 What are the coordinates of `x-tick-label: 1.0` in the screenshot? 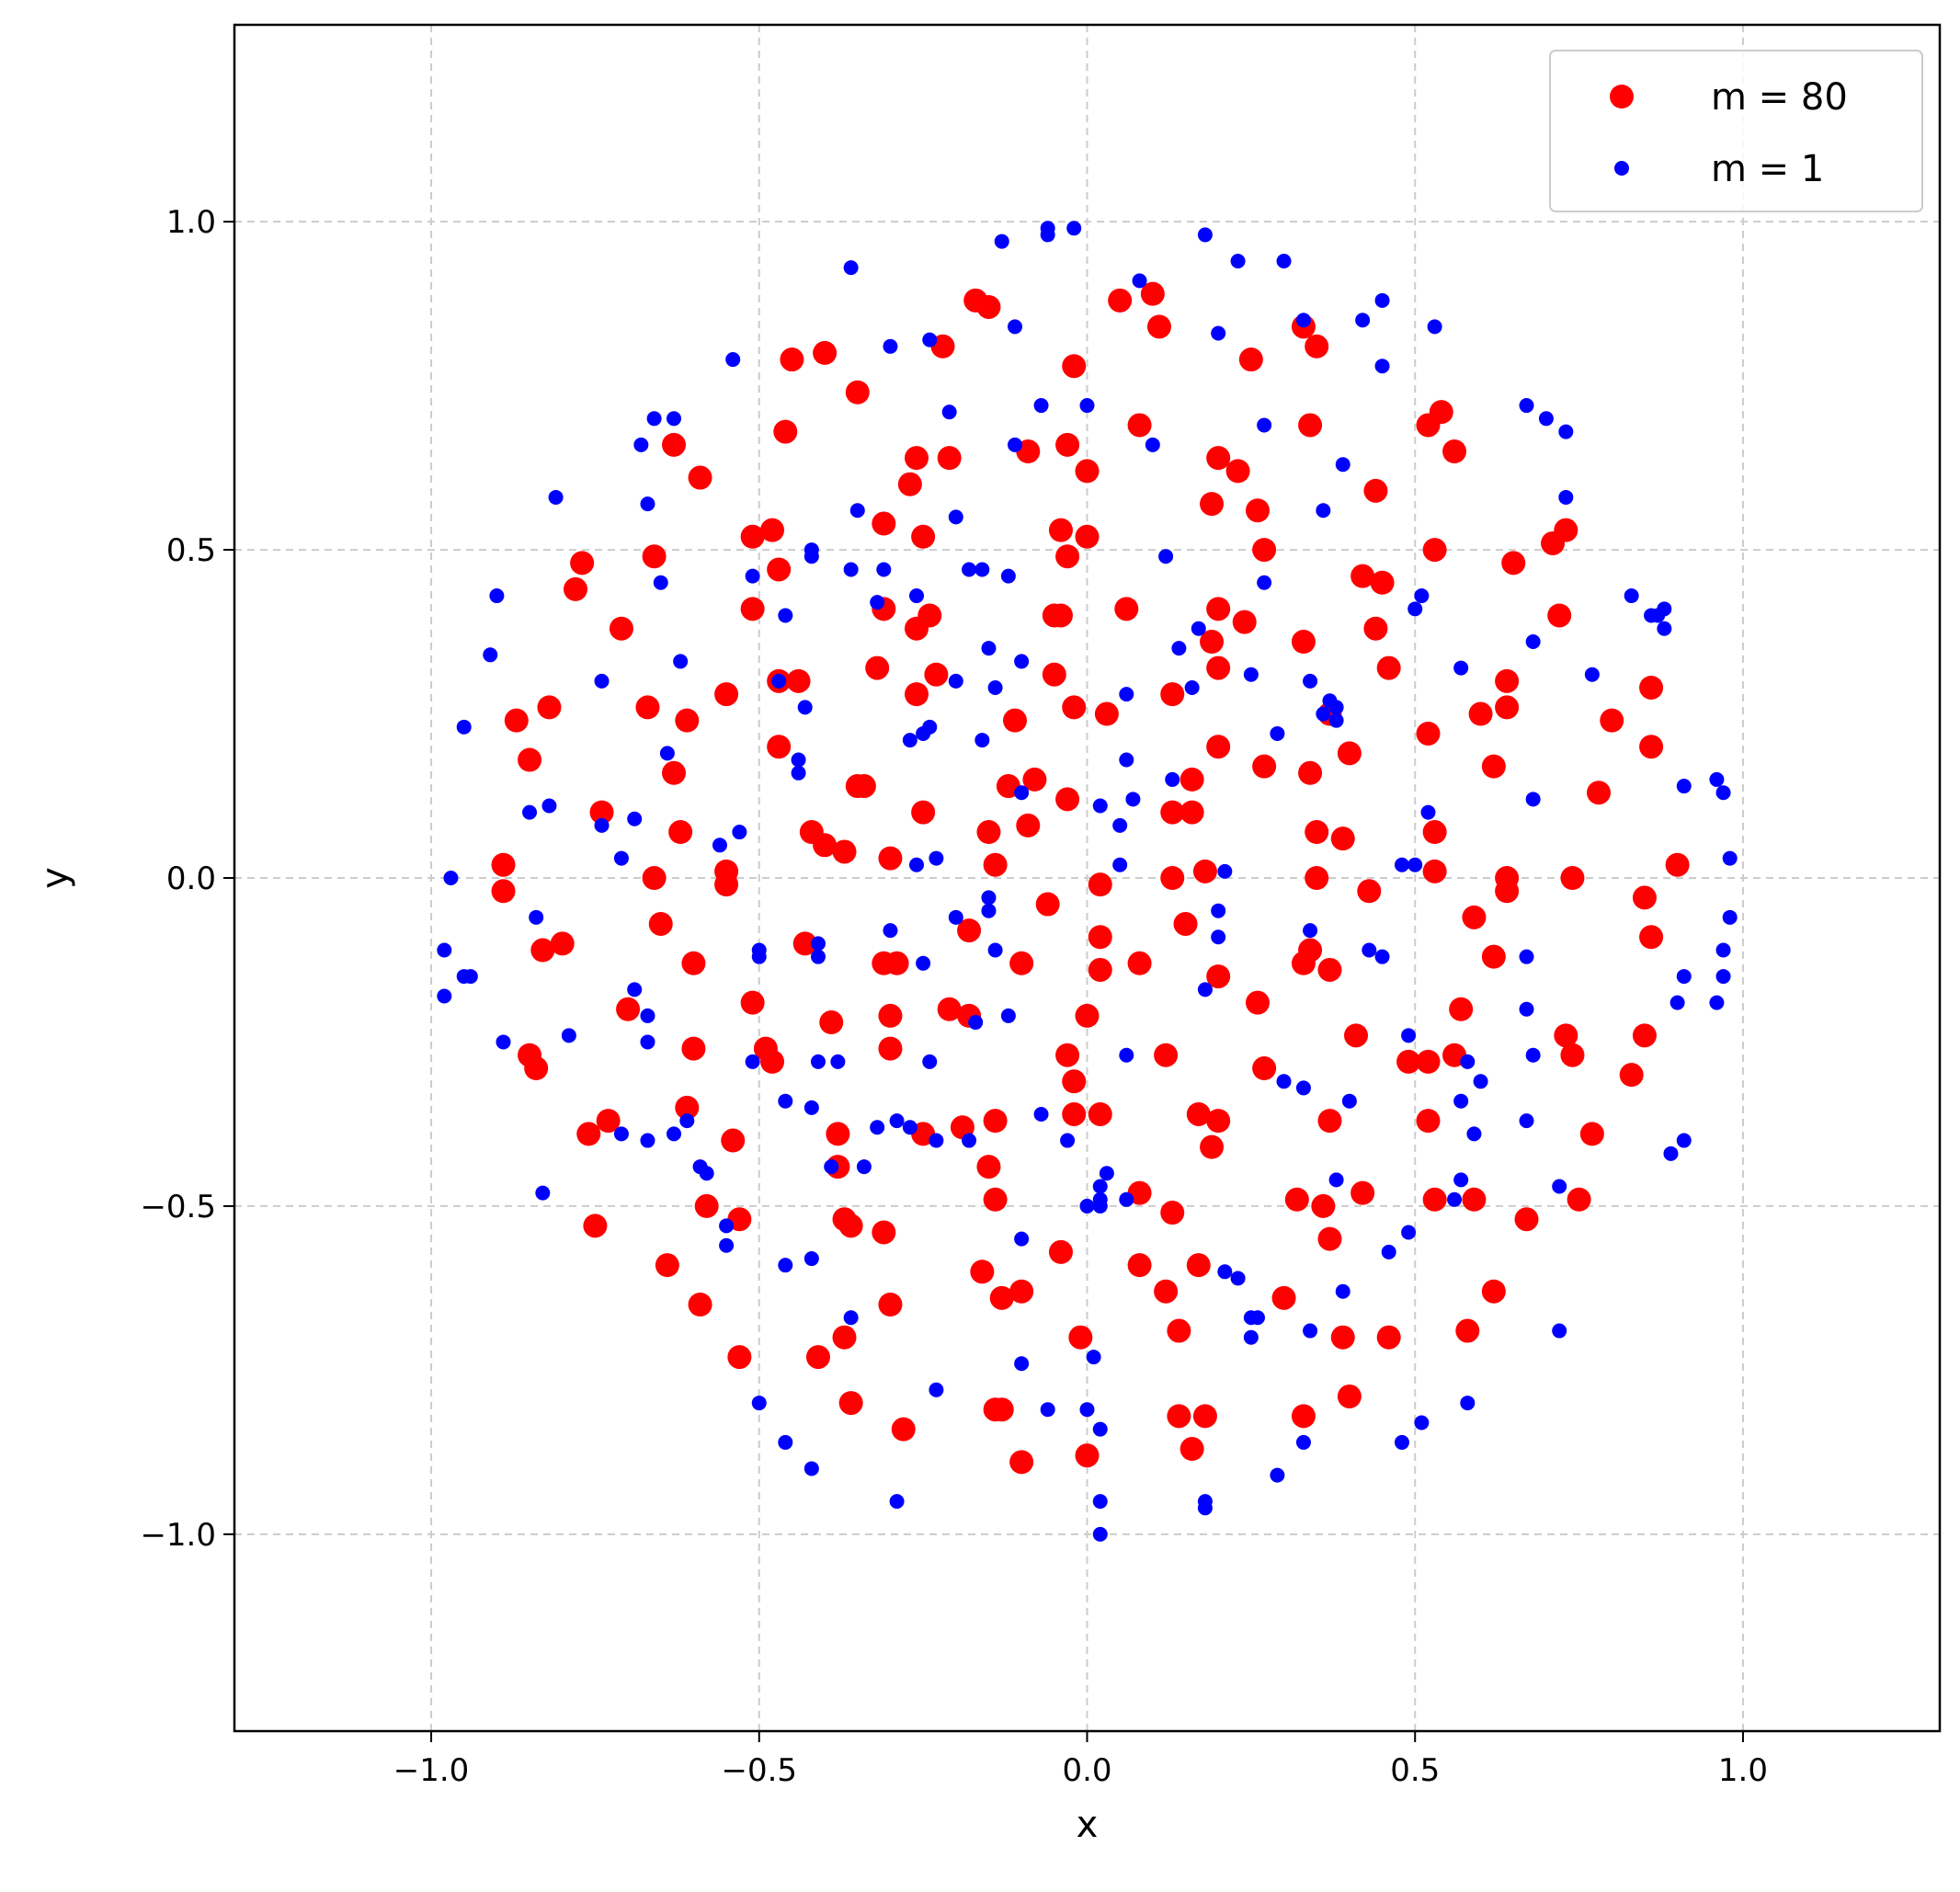 It's located at (1743, 1770).